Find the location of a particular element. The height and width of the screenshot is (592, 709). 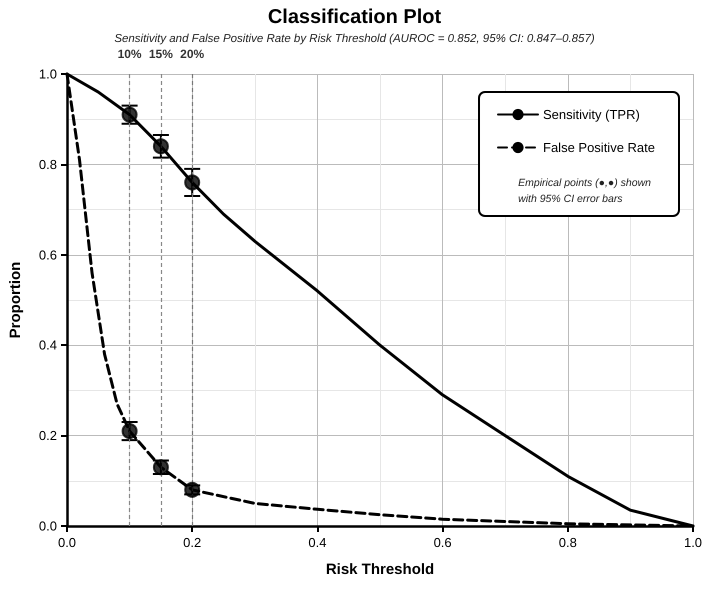

chart-subtitle: Sensitivity and False Positive Rate by Risk Threshold (AUROC = 0.852, 95% CI: 0.847–0.857) is located at coordinates (354, 39).